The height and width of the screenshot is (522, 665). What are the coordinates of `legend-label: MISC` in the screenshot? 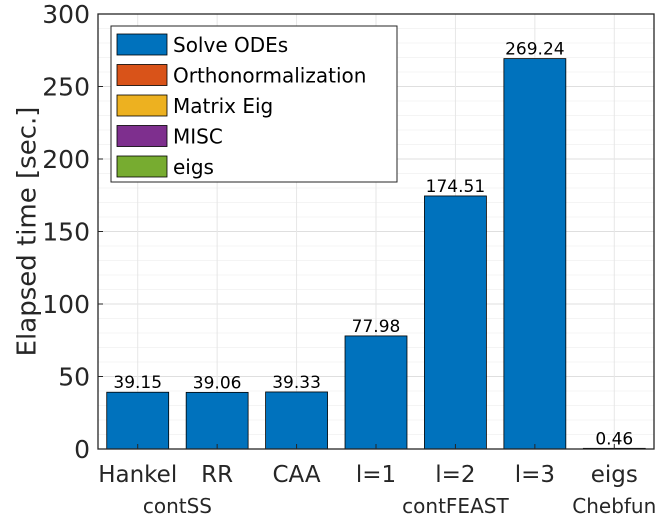 It's located at (198, 137).